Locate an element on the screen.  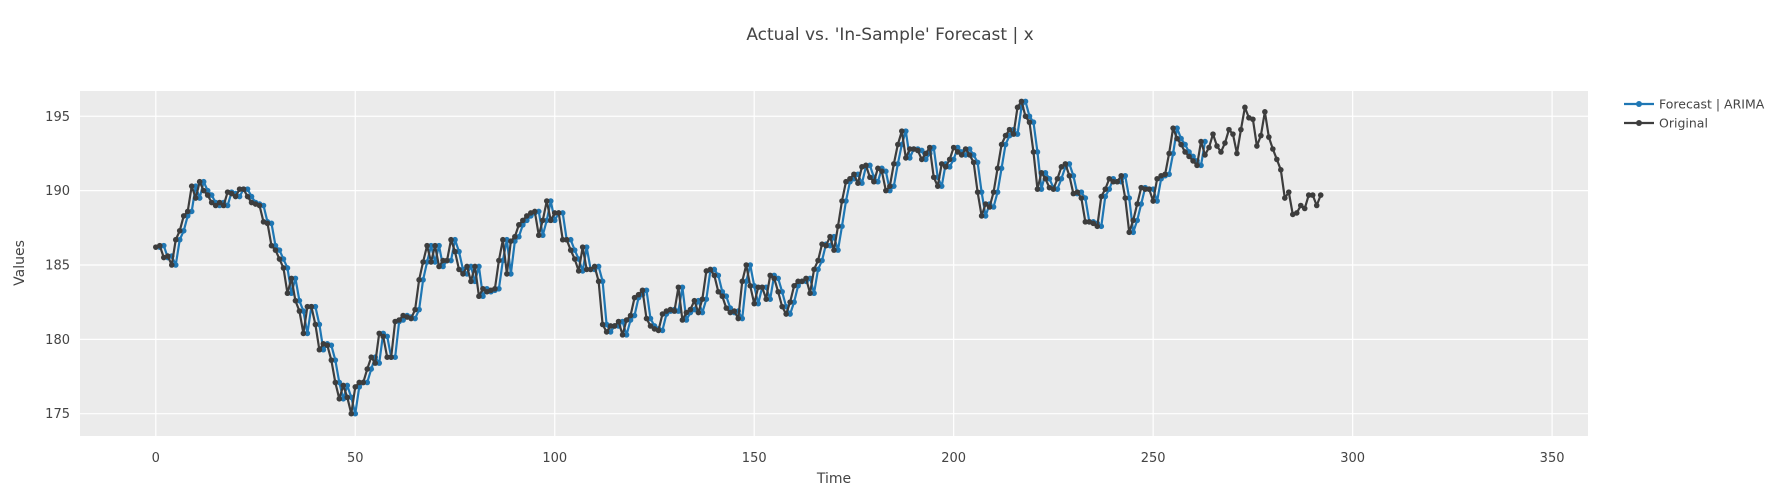
x-tick-label: 300 is located at coordinates (1352, 458).